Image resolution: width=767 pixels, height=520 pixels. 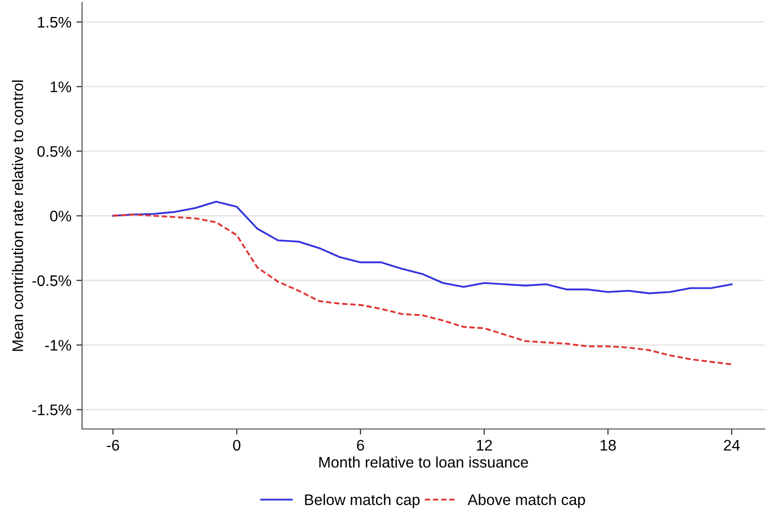 What do you see at coordinates (423, 462) in the screenshot?
I see `x-axis-title: Month relative to loan issuance` at bounding box center [423, 462].